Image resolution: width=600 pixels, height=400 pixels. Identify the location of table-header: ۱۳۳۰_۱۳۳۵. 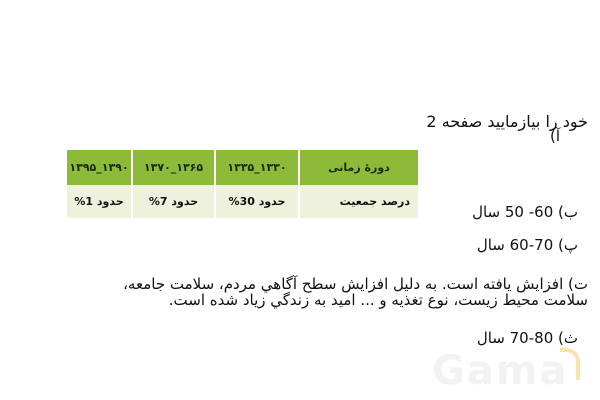
(256, 167).